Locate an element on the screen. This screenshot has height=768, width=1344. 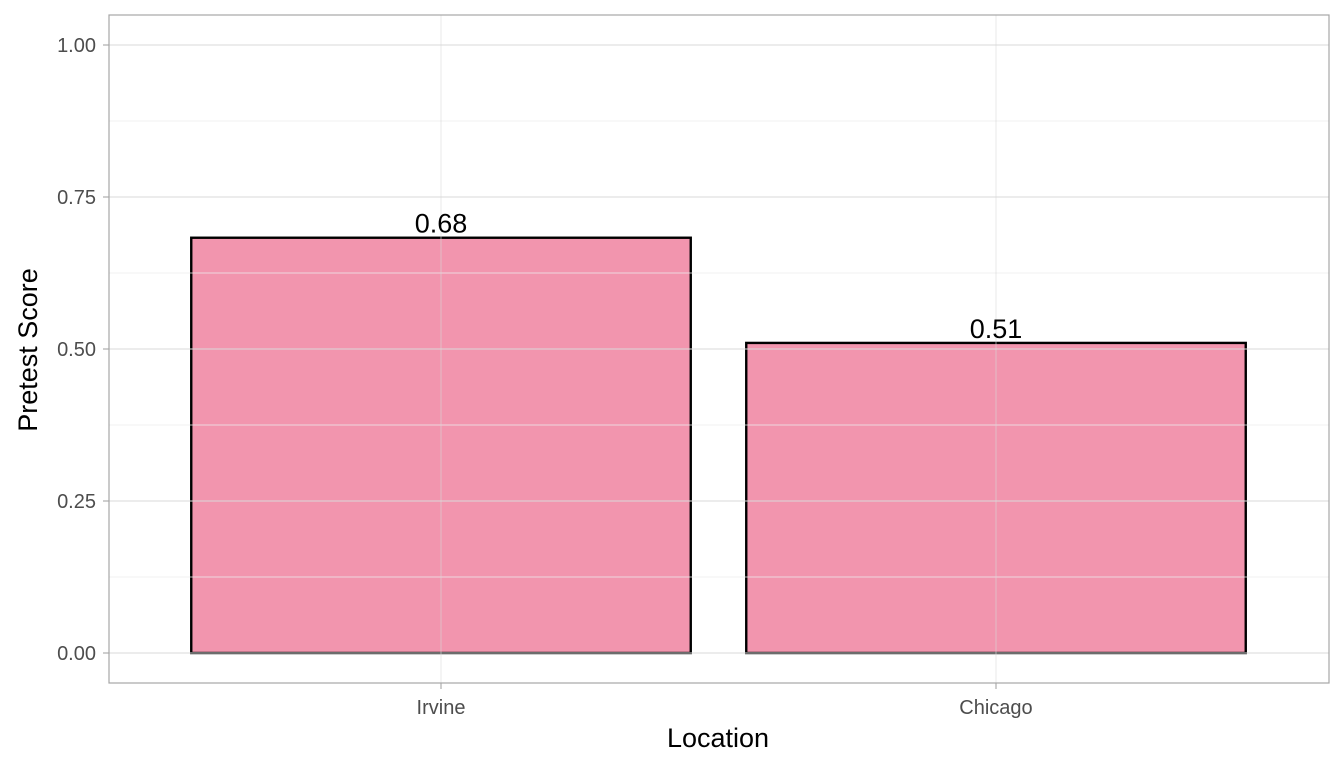
data-labels-layer: 0.68 0.51 is located at coordinates (719, 276).